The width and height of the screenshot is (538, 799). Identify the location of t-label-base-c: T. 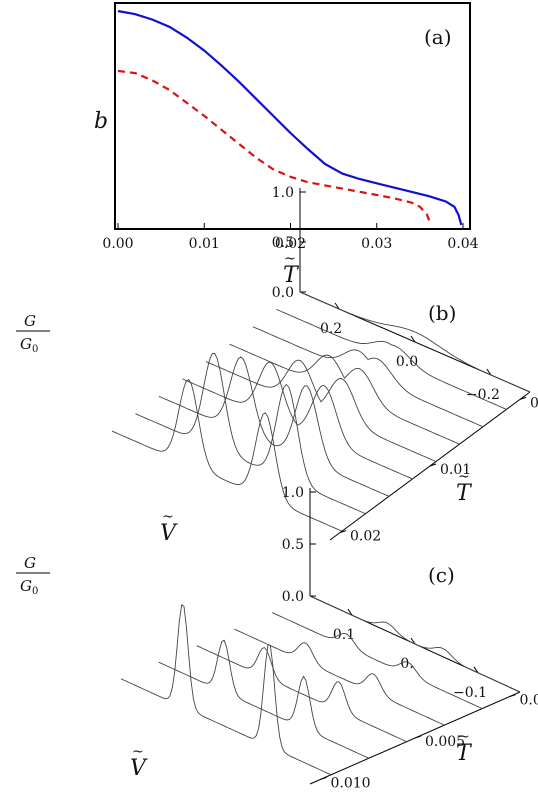
(464, 753).